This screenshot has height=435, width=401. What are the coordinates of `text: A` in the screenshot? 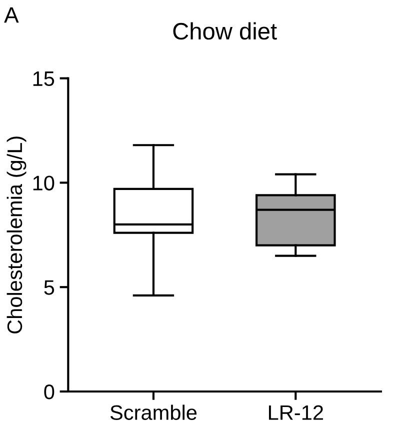 It's located at (11, 15).